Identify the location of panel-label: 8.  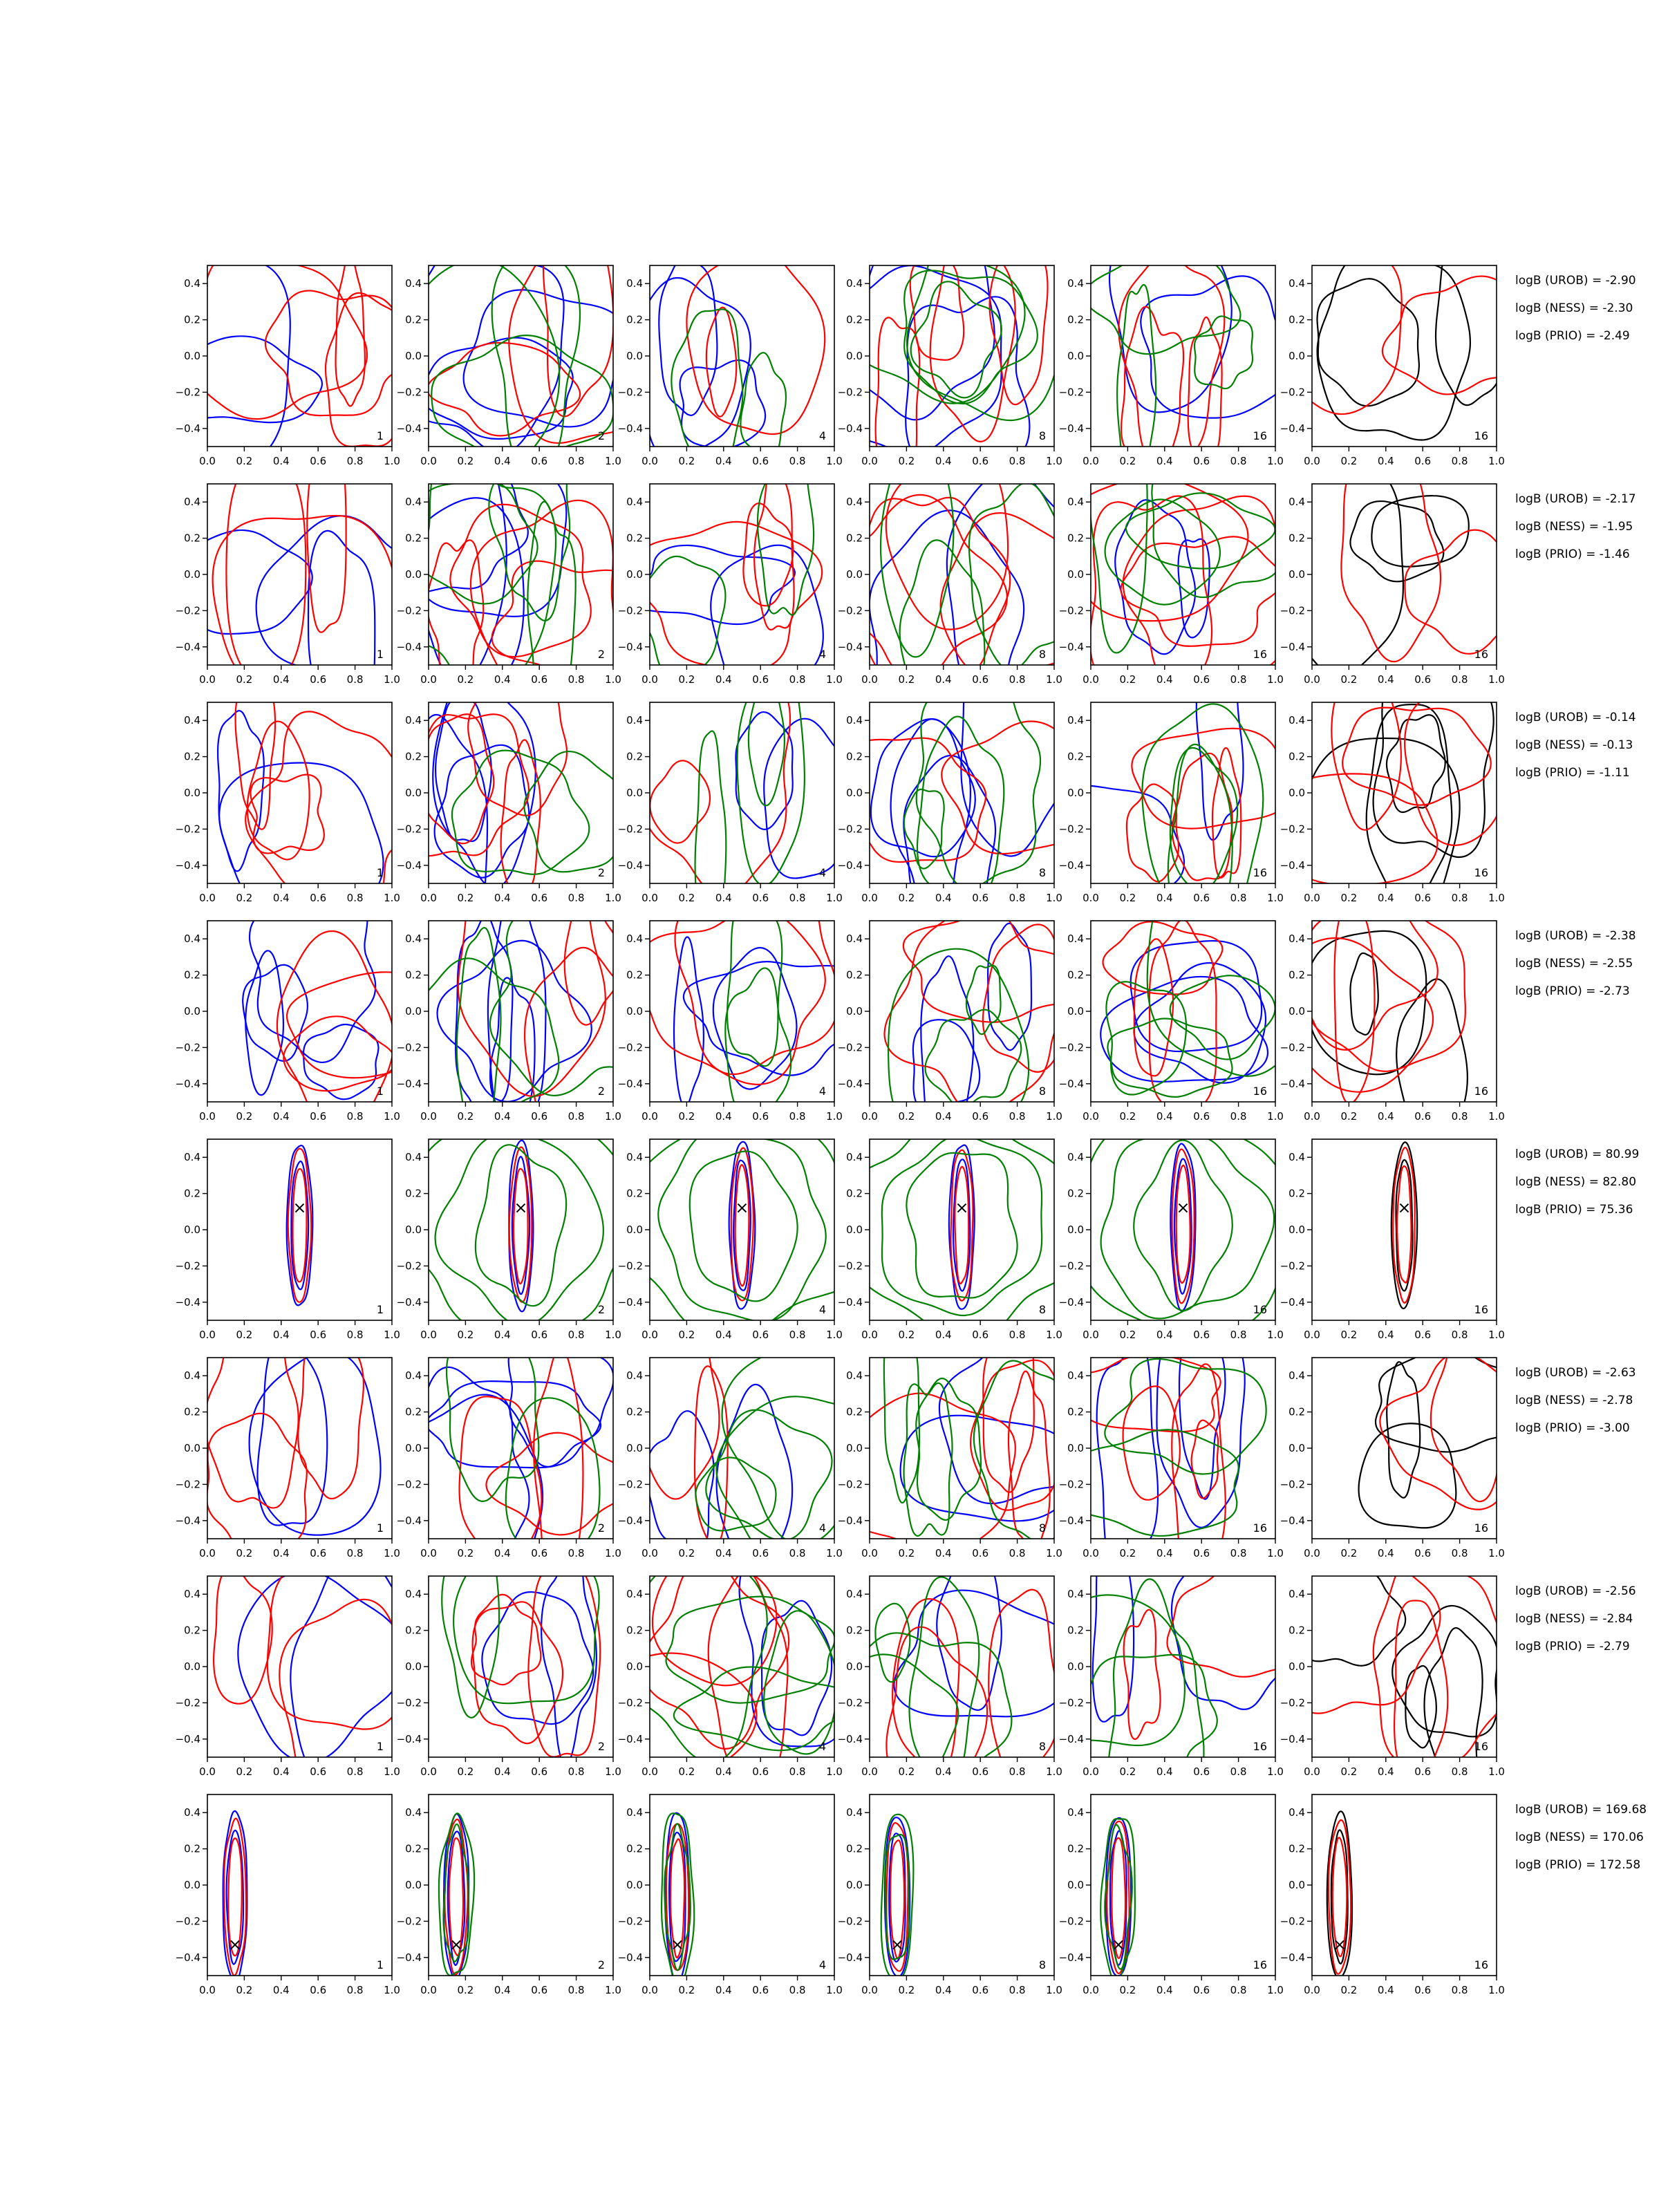
(1042, 1965).